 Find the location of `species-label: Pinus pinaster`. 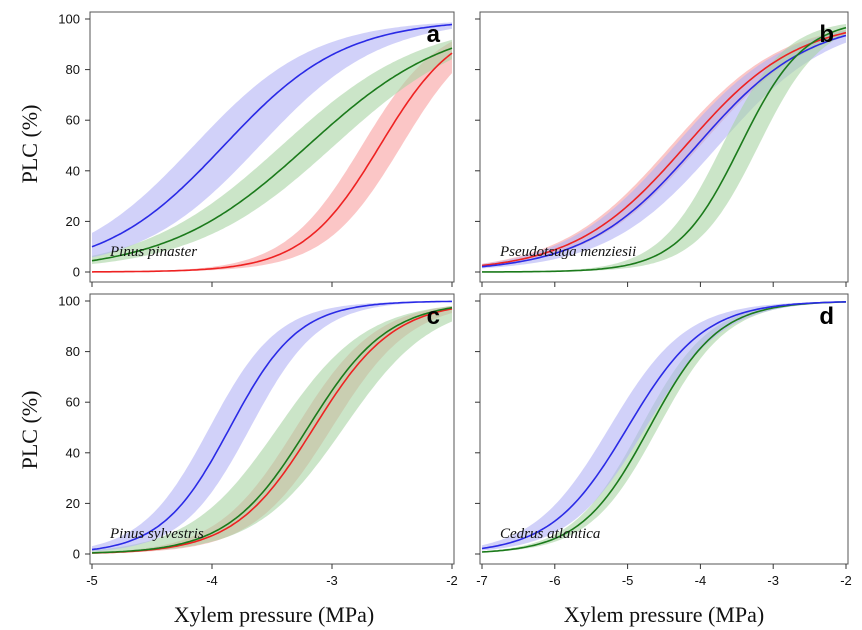

species-label: Pinus pinaster is located at coordinates (153, 252).